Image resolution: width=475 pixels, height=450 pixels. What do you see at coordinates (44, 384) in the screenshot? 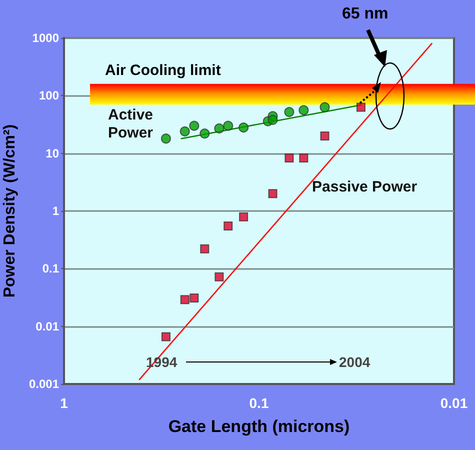
I see `y-tick-label: 0.001` at bounding box center [44, 384].